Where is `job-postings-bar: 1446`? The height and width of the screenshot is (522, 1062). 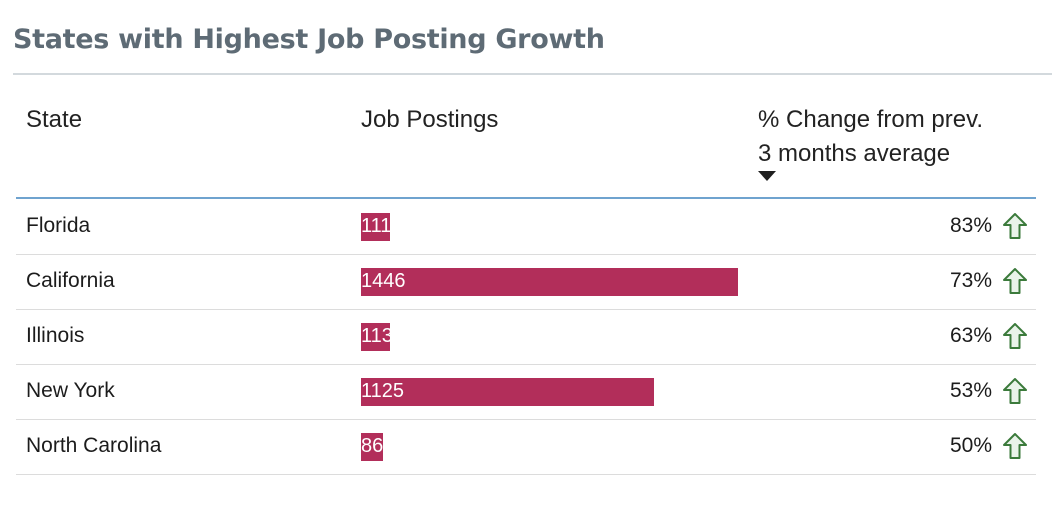 job-postings-bar: 1446 is located at coordinates (549, 282).